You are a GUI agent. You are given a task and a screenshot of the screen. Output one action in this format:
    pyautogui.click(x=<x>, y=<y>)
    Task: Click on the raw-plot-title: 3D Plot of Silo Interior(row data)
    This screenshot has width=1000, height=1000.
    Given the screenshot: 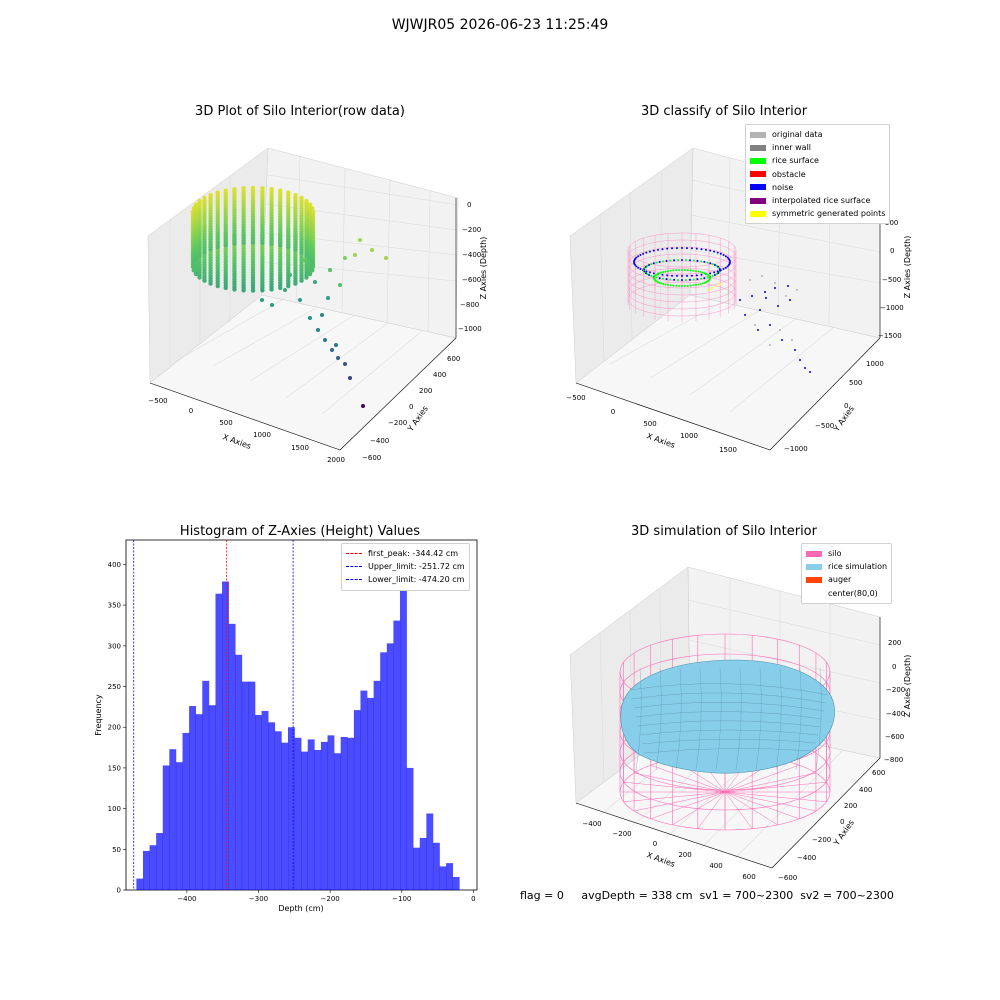 What is the action you would take?
    pyautogui.click(x=300, y=111)
    